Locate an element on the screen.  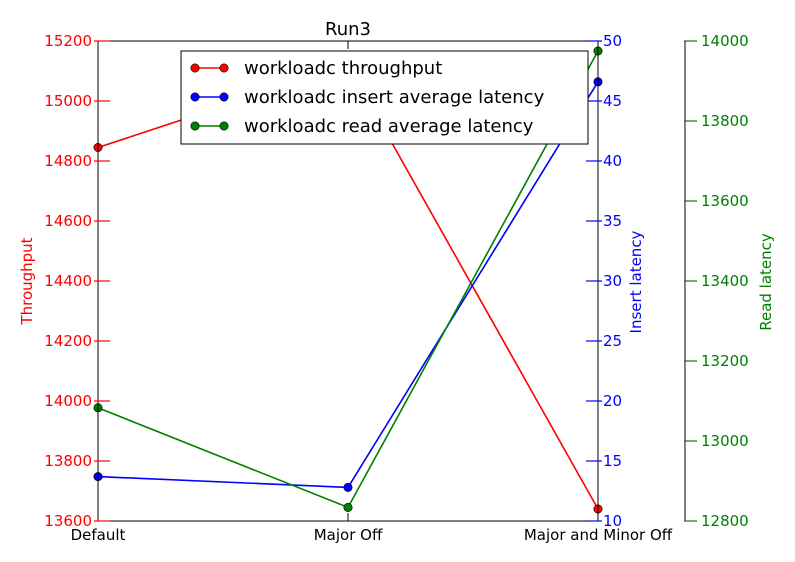
legend-entry-label: workloadc throughput is located at coordinates (343, 68).